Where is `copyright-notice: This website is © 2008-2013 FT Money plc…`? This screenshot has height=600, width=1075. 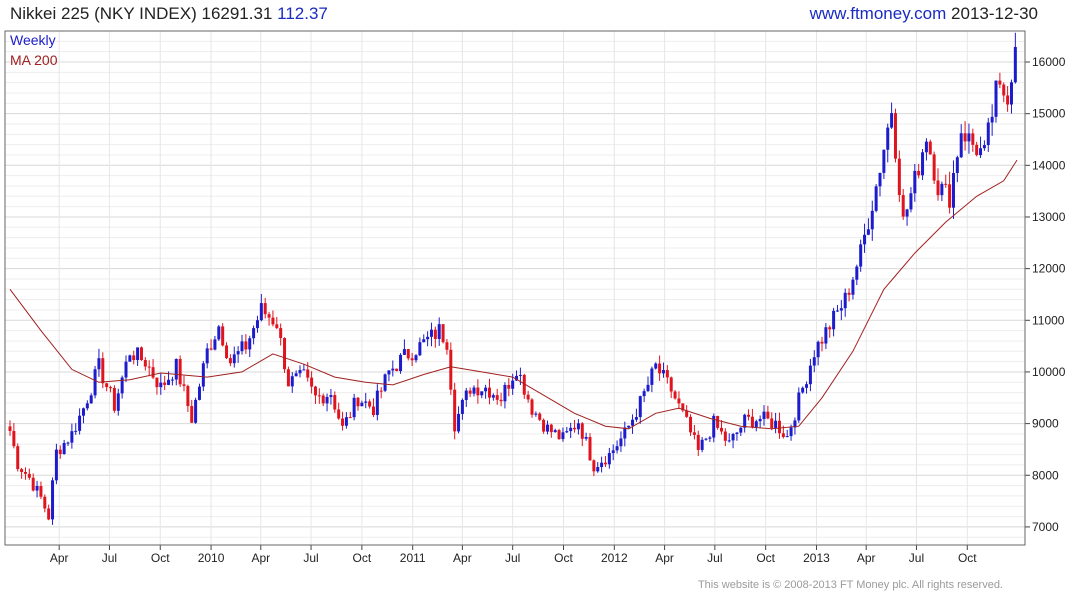
copyright-notice: This website is © 2008-2013 FT Money plc… is located at coordinates (850, 585).